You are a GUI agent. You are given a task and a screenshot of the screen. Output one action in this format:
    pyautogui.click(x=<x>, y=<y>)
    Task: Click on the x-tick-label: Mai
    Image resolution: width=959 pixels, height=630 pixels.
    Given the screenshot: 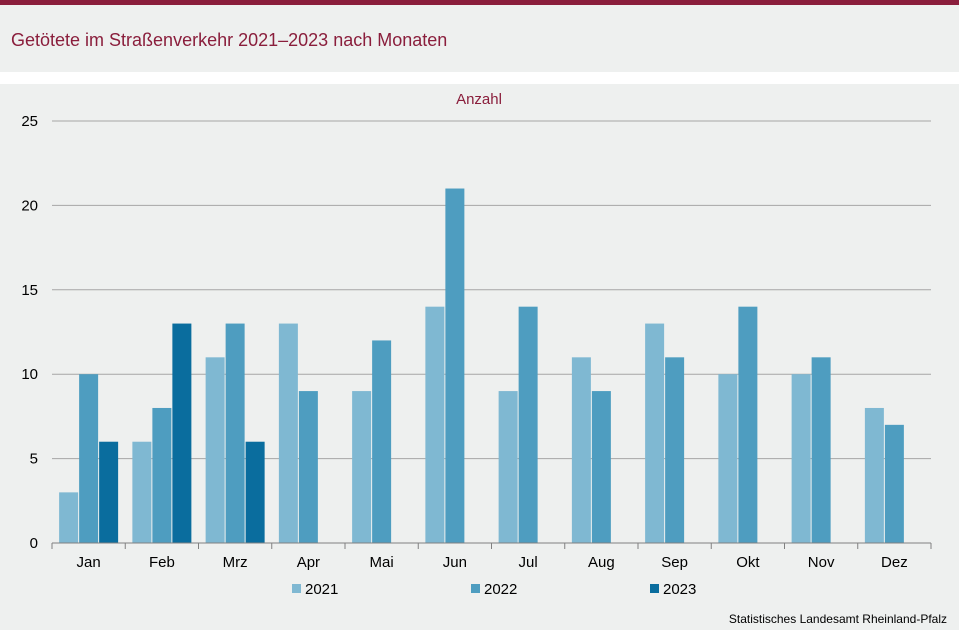 What is the action you would take?
    pyautogui.click(x=382, y=562)
    